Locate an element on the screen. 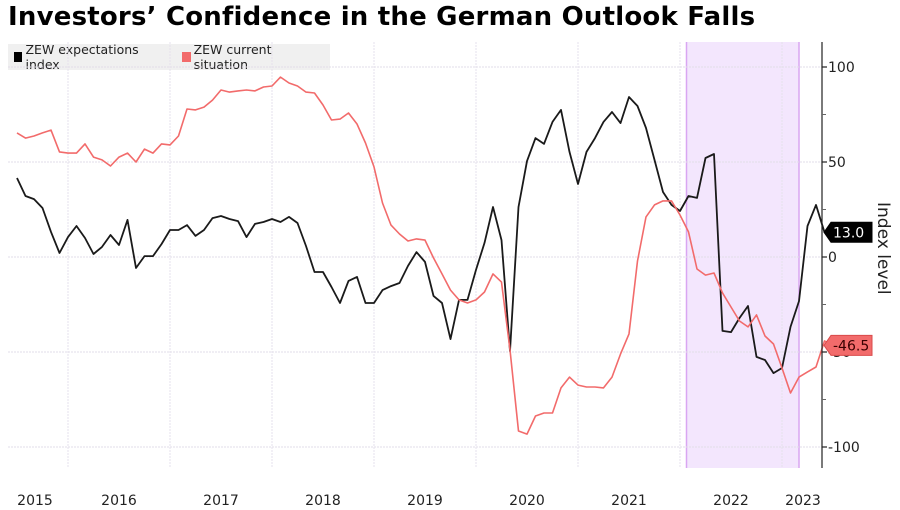  y-tick-label: 50 is located at coordinates (837, 163).